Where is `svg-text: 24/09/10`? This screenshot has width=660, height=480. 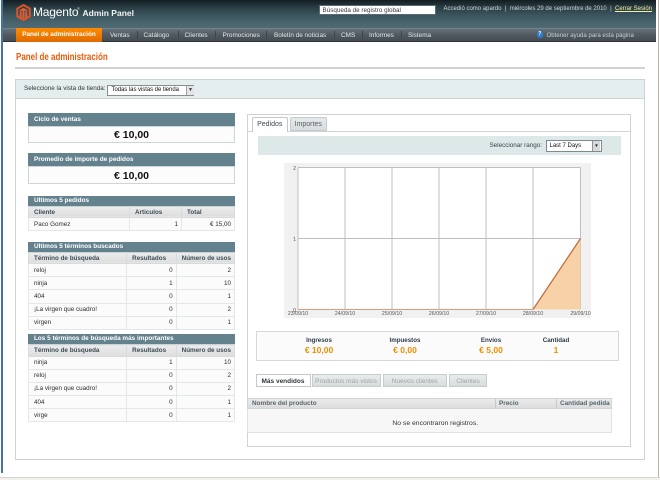 svg-text: 24/09/10 is located at coordinates (345, 314).